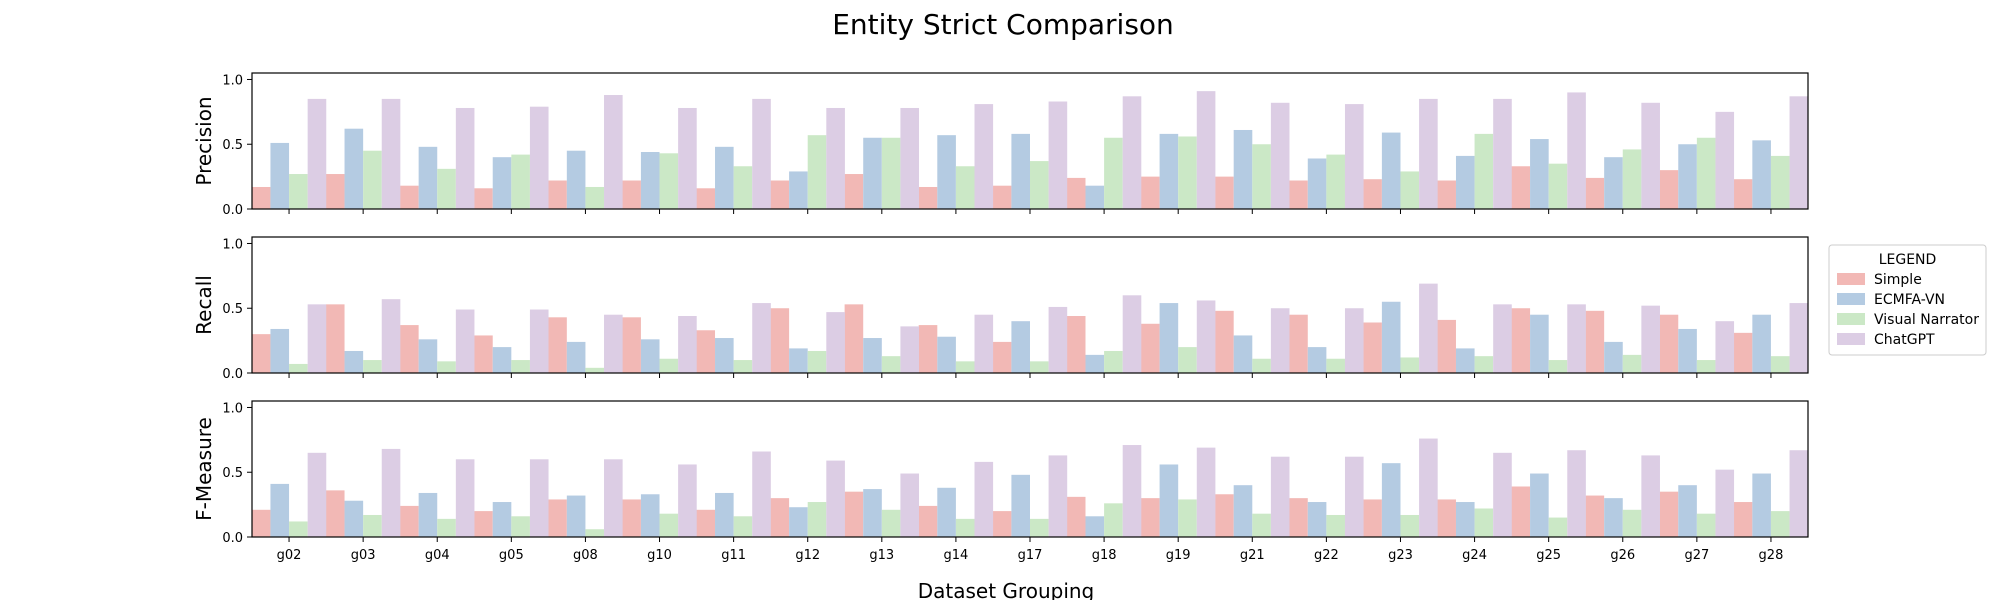  What do you see at coordinates (1851, 339) in the screenshot?
I see `legend-swatch-chatgpt` at bounding box center [1851, 339].